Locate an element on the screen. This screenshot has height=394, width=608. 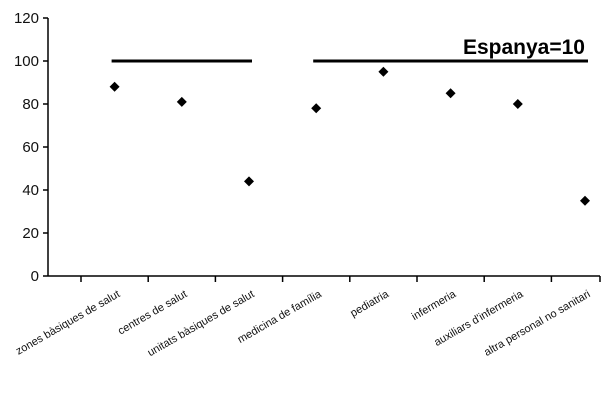
chart-annotation: Espanya=10 is located at coordinates (524, 47).